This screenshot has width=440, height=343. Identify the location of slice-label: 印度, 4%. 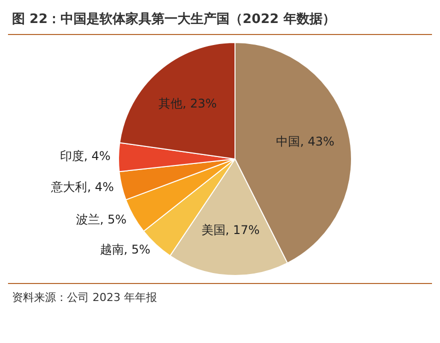
(85, 156).